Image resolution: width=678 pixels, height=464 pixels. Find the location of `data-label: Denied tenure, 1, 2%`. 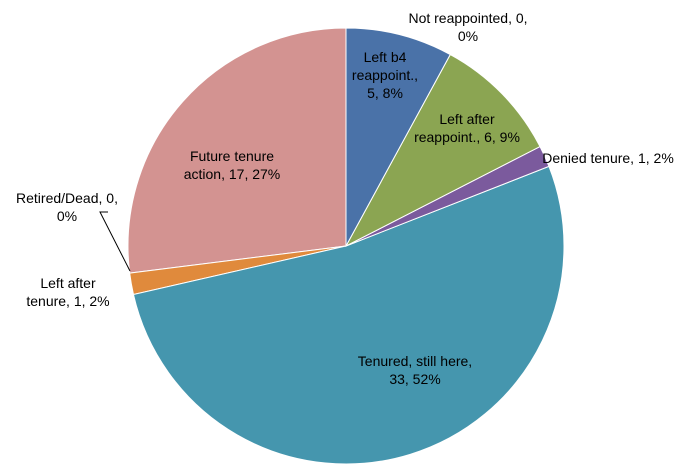

data-label: Denied tenure, 1, 2% is located at coordinates (608, 158).